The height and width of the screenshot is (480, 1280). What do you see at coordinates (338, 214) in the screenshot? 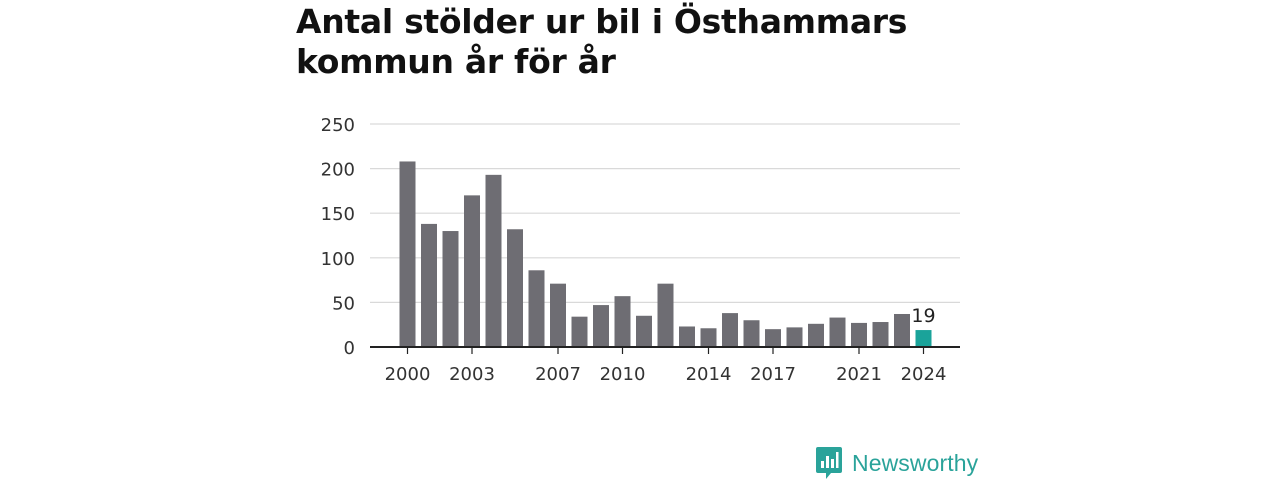
I see `y-tick-label: 150` at bounding box center [338, 214].